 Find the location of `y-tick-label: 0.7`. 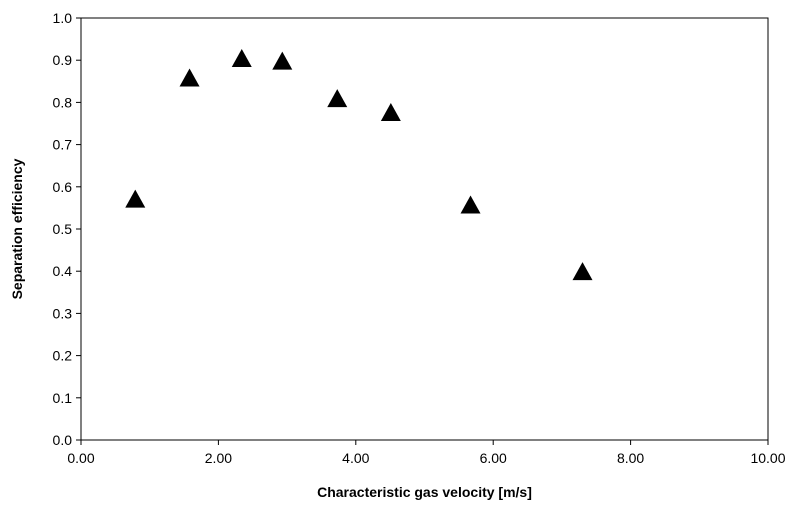

y-tick-label: 0.7 is located at coordinates (63, 145).